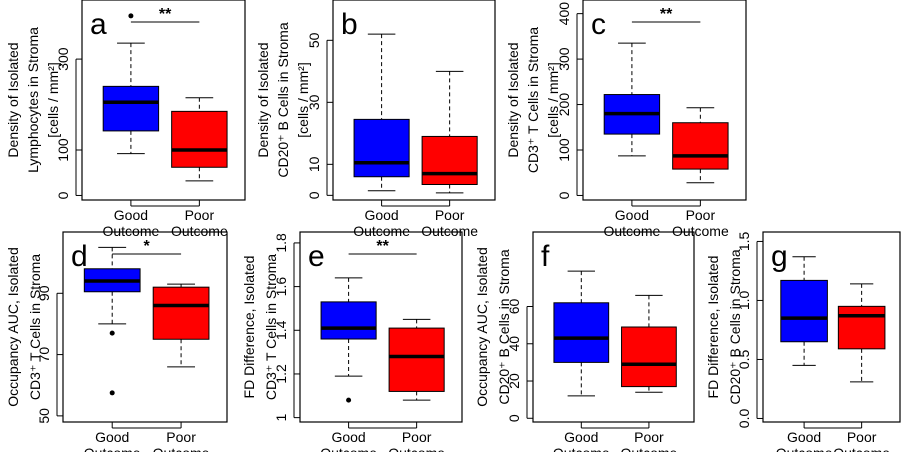 The width and height of the screenshot is (901, 452). I want to click on y-tick-label: 90, so click(44, 293).